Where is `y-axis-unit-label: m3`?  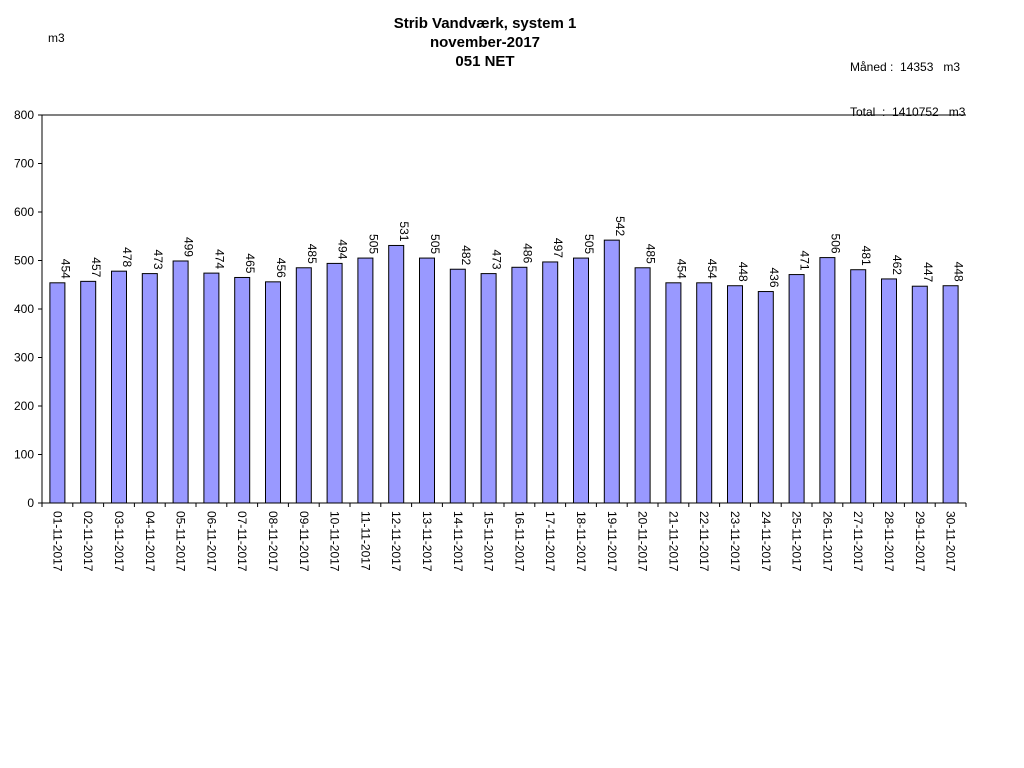 y-axis-unit-label: m3 is located at coordinates (56, 38).